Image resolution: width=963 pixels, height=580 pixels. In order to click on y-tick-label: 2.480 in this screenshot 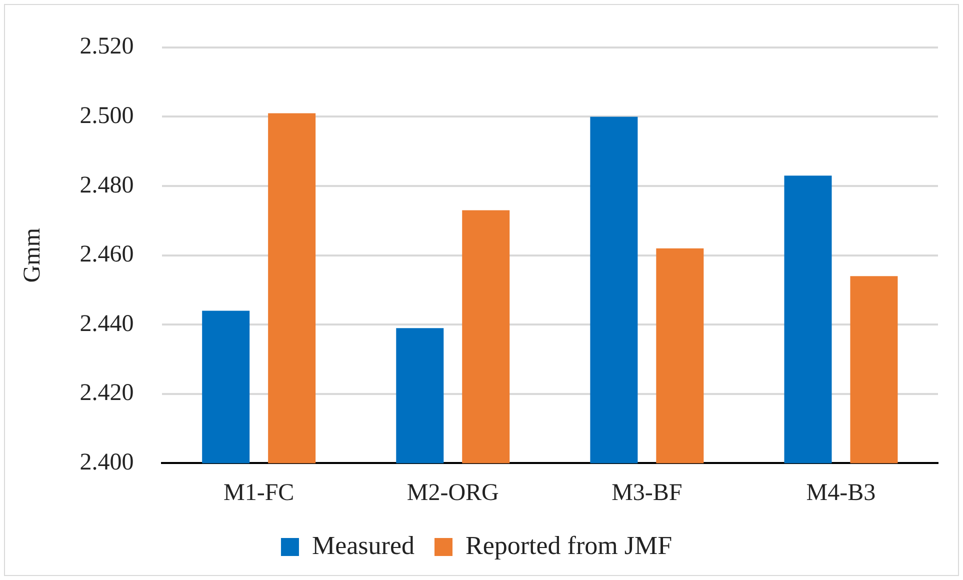, I will do `click(107, 185)`.